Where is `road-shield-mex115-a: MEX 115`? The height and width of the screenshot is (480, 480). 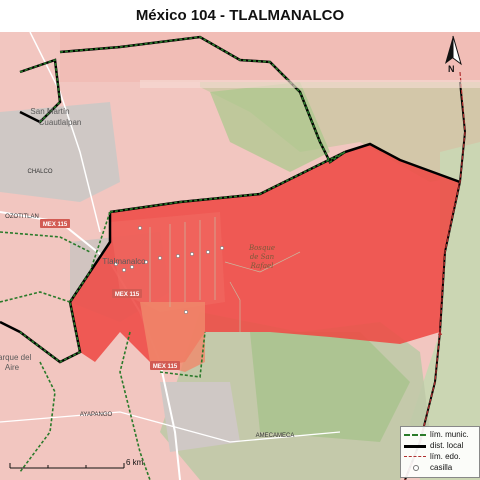 road-shield-mex115-a: MEX 115 is located at coordinates (55, 223).